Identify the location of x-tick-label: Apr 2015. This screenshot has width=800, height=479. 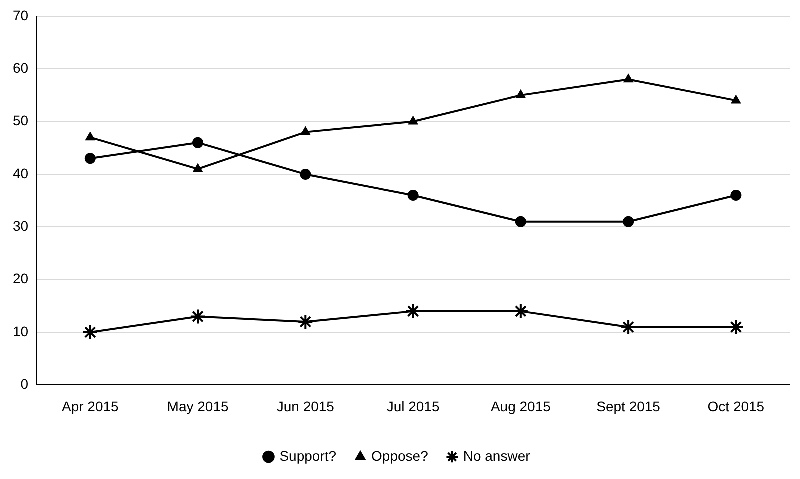
(91, 406).